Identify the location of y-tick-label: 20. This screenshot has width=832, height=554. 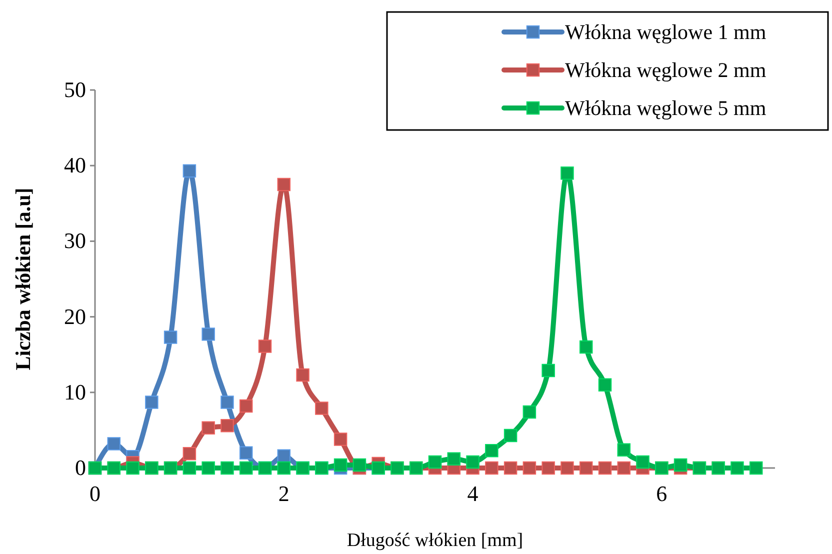
(75, 316).